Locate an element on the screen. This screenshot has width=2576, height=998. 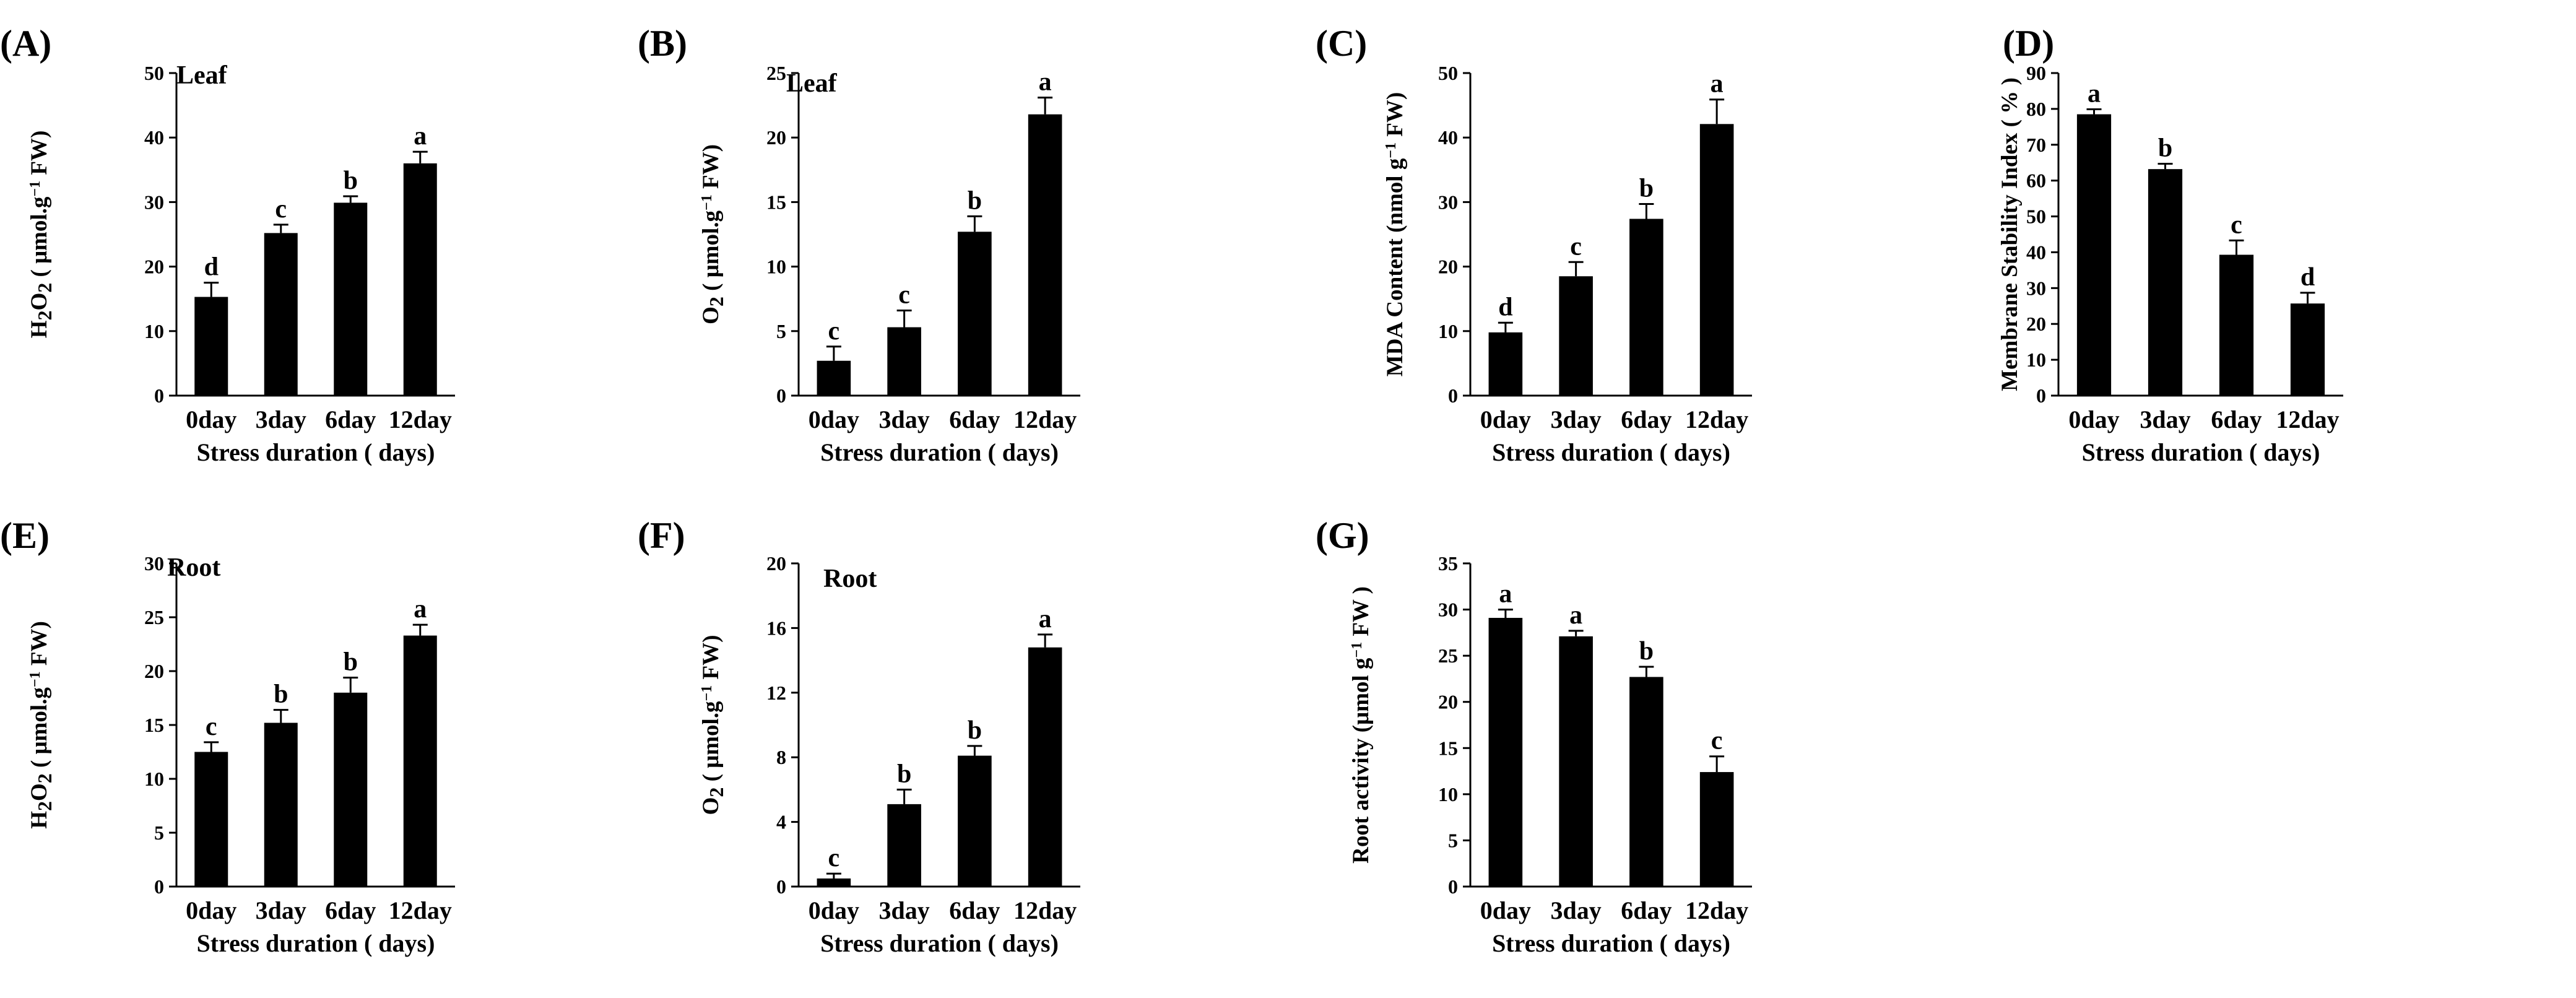
tissue-tag: Leaf is located at coordinates (812, 83).